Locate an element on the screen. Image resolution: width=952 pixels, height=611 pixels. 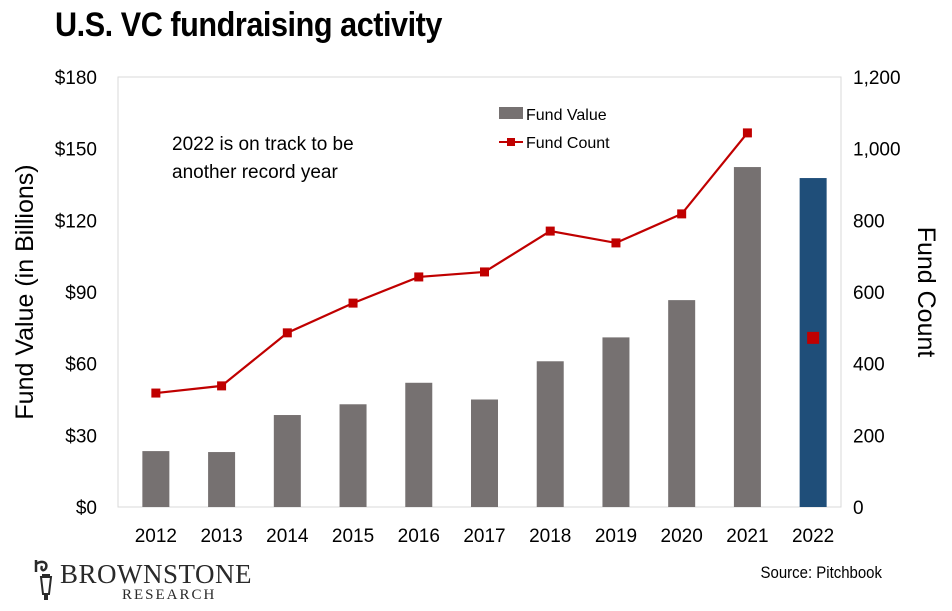
bar-2021 is located at coordinates (747, 337).